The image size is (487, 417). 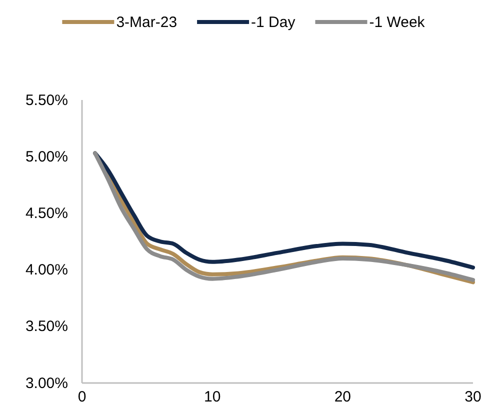 What do you see at coordinates (46, 327) in the screenshot?
I see `y-tick-label: 3.50%` at bounding box center [46, 327].